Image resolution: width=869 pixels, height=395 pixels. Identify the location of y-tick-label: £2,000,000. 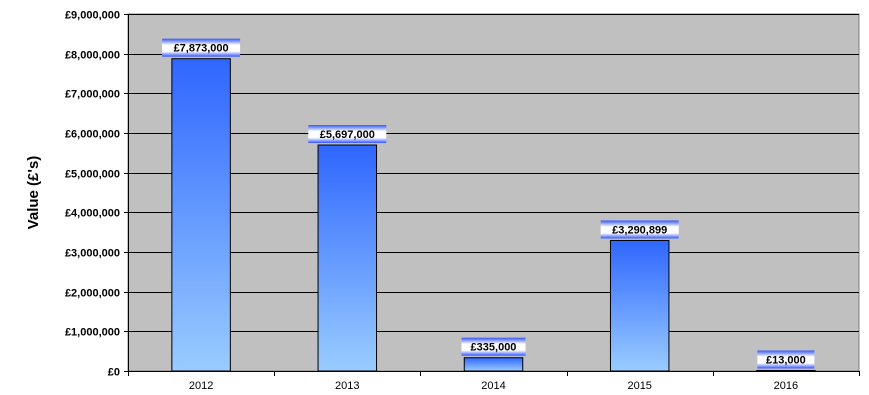
(92, 294).